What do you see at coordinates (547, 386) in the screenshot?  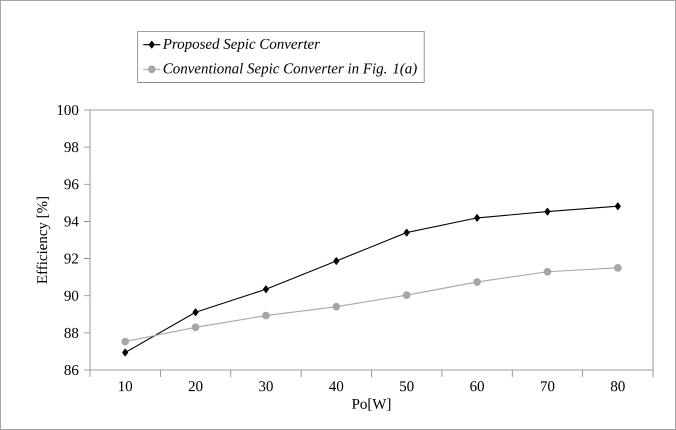 I see `x-tick-label: 70` at bounding box center [547, 386].